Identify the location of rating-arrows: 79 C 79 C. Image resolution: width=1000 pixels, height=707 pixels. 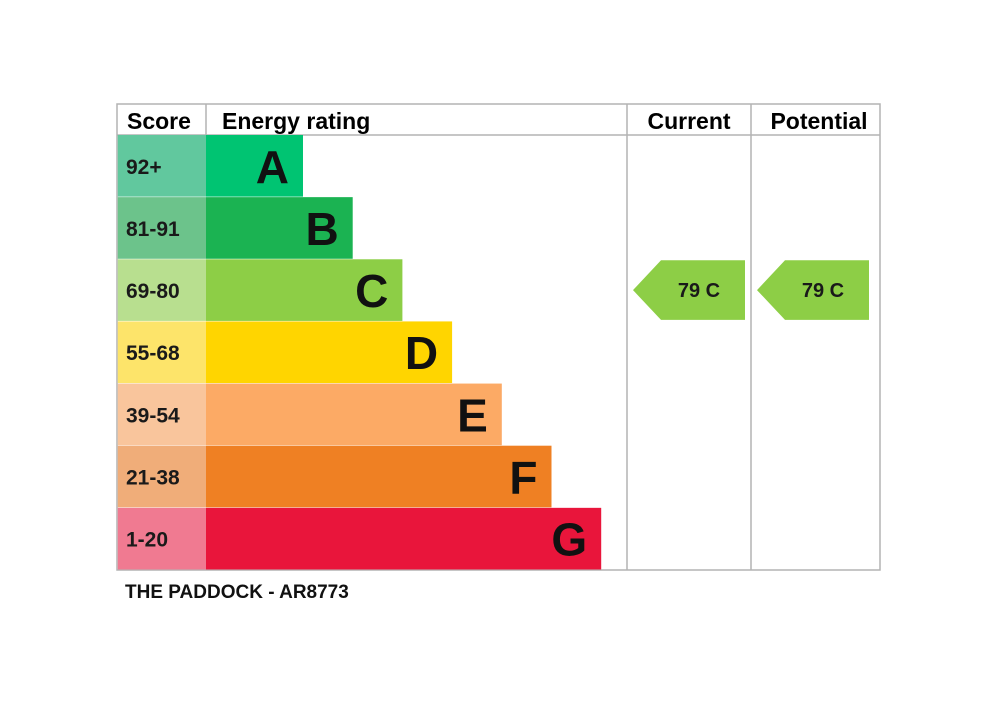
(751, 290).